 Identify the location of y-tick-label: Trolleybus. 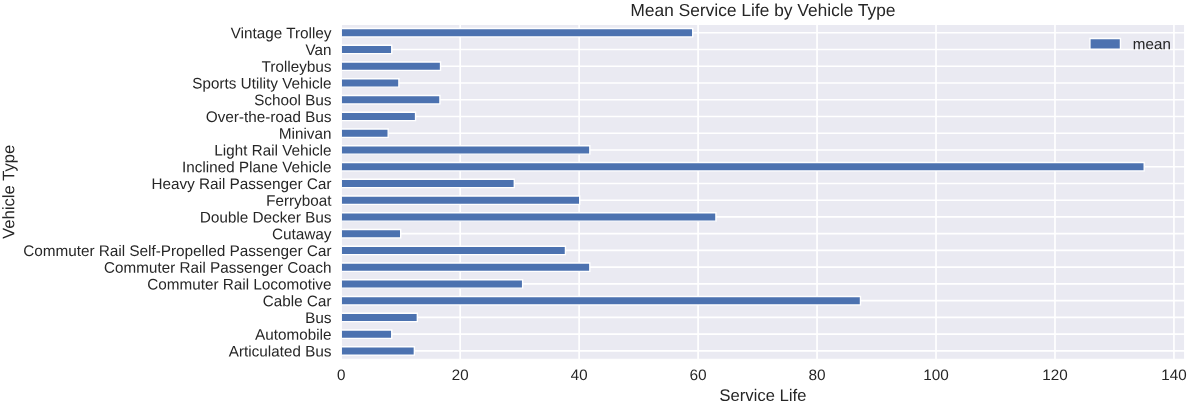
(296, 67).